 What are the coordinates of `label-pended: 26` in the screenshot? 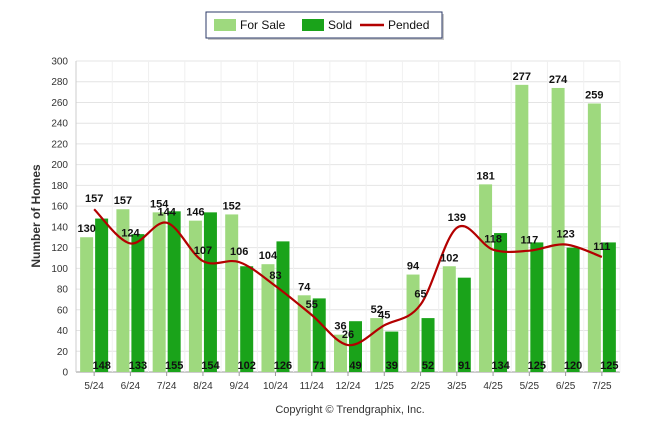 It's located at (348, 335).